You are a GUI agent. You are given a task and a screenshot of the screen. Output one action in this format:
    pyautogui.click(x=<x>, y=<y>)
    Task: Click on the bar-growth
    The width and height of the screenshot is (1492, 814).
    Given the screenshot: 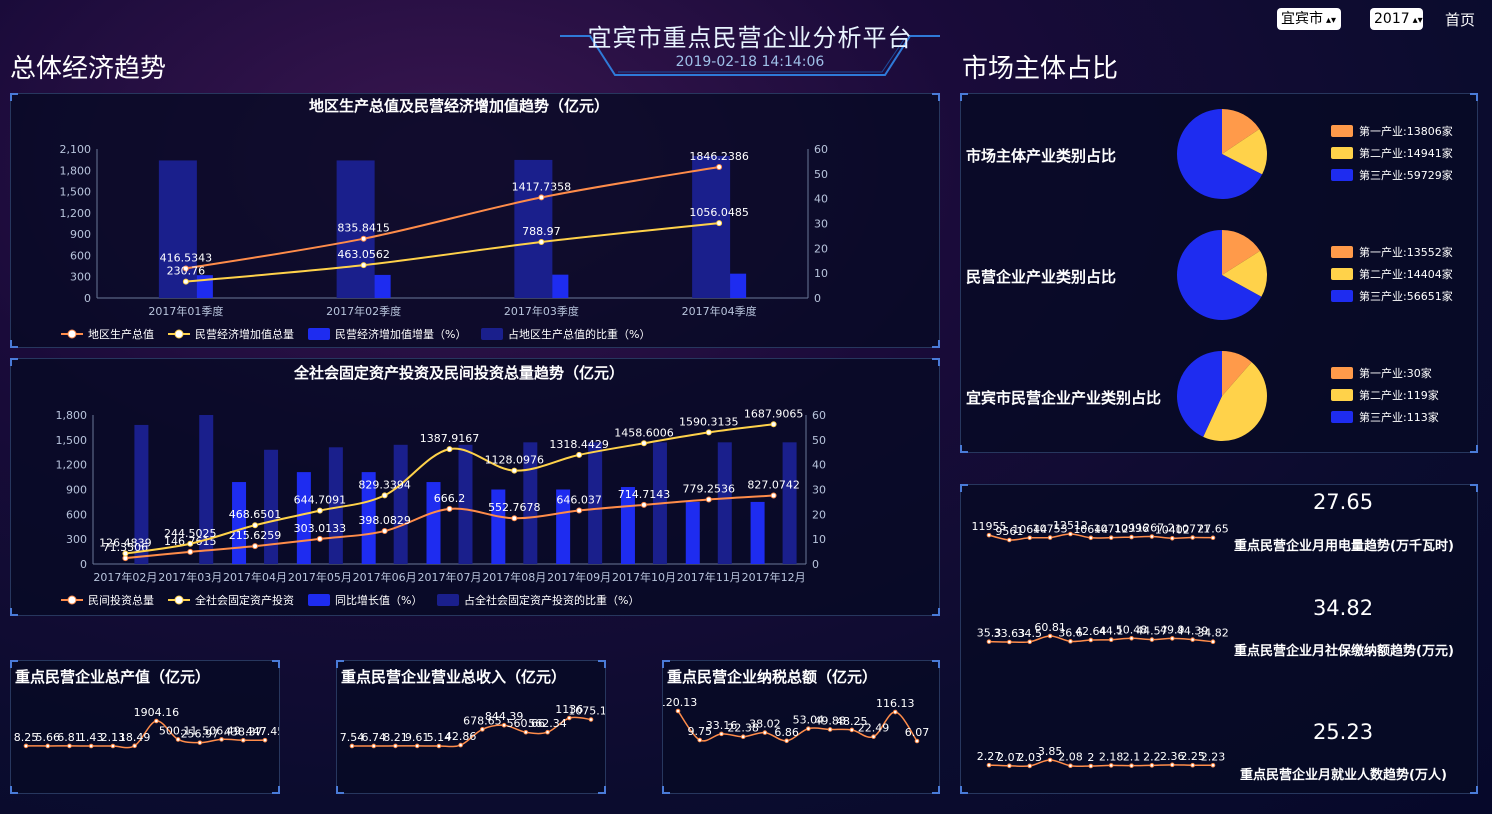 What is the action you would take?
    pyautogui.click(x=303, y=518)
    